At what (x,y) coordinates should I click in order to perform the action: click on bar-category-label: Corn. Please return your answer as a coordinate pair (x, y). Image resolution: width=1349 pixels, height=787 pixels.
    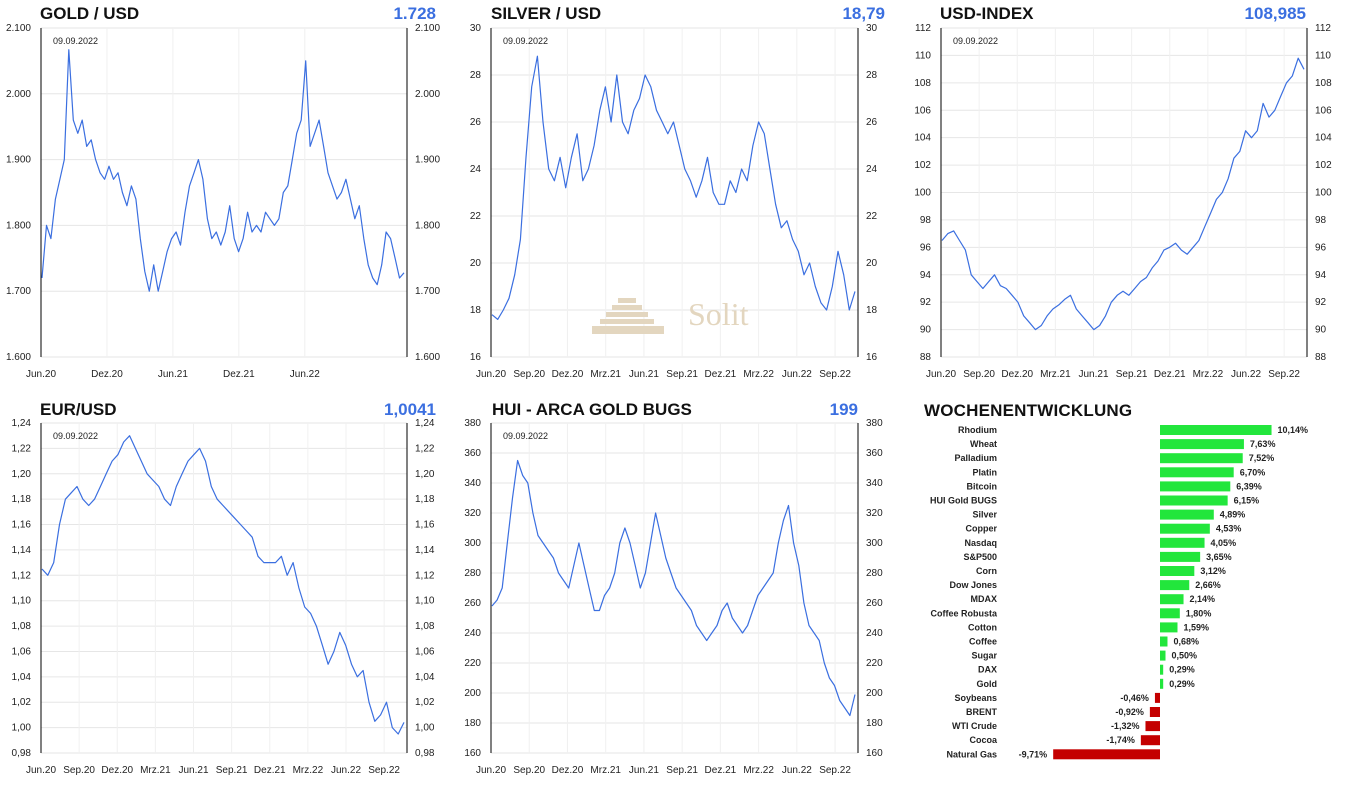
    Looking at the image, I should click on (986, 571).